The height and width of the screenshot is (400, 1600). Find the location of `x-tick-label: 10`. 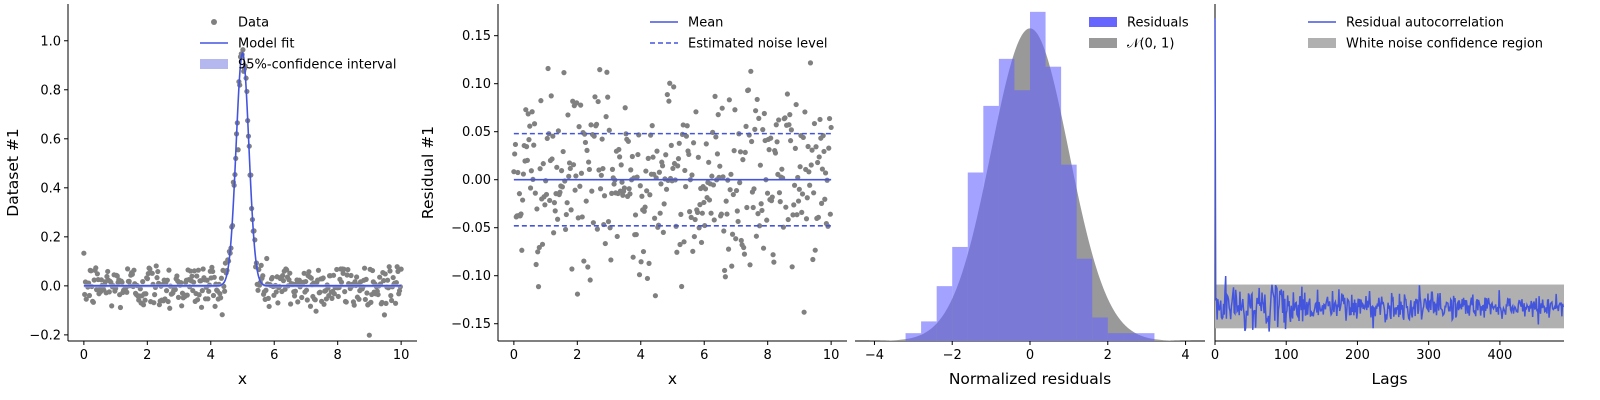

x-tick-label: 10 is located at coordinates (831, 355).